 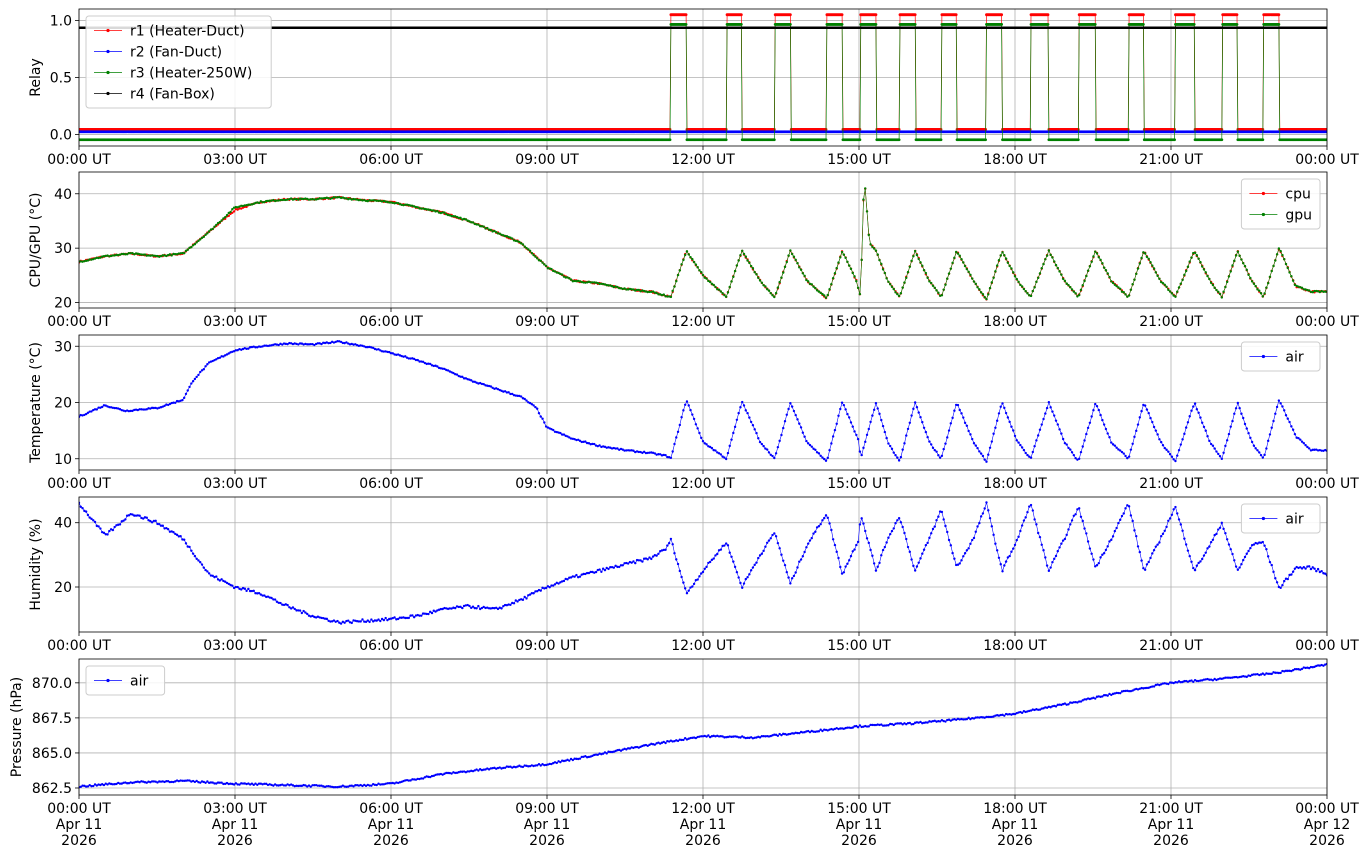 What do you see at coordinates (703, 132) in the screenshot?
I see `series-r2-fan-duct-` at bounding box center [703, 132].